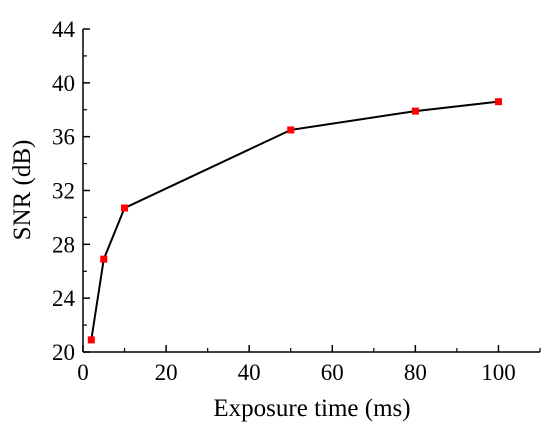  I want to click on y-axis-title: SNR (dB), so click(22, 190).